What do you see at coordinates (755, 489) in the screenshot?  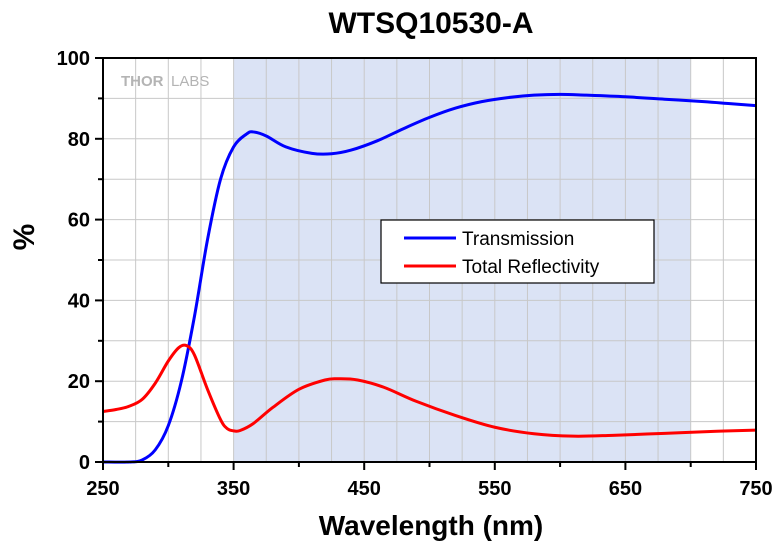 I see `x-tick-label-750: 750` at bounding box center [755, 489].